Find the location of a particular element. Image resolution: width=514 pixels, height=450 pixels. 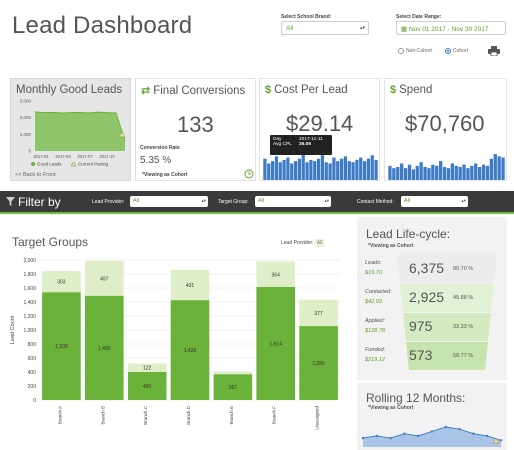

legend-current-pacing: Current Pacing is located at coordinates (93, 164).